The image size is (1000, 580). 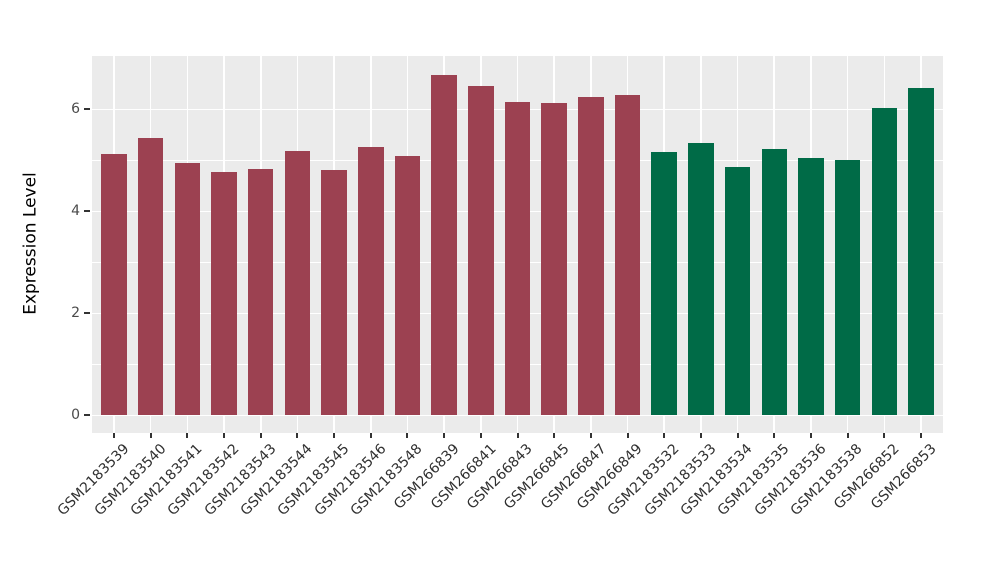 What do you see at coordinates (75, 414) in the screenshot?
I see `y-tick-label: 0` at bounding box center [75, 414].